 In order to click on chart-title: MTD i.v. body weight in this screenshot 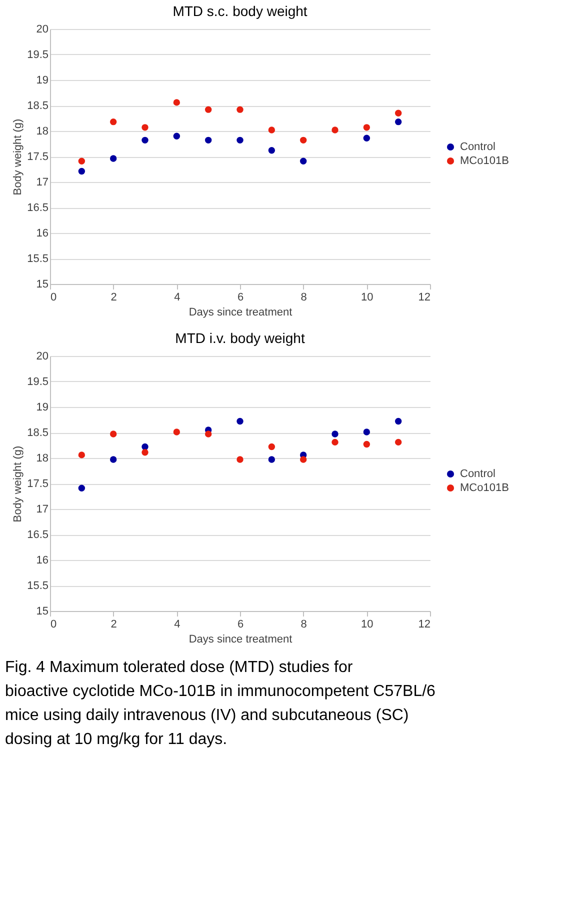, I will do `click(240, 338)`.